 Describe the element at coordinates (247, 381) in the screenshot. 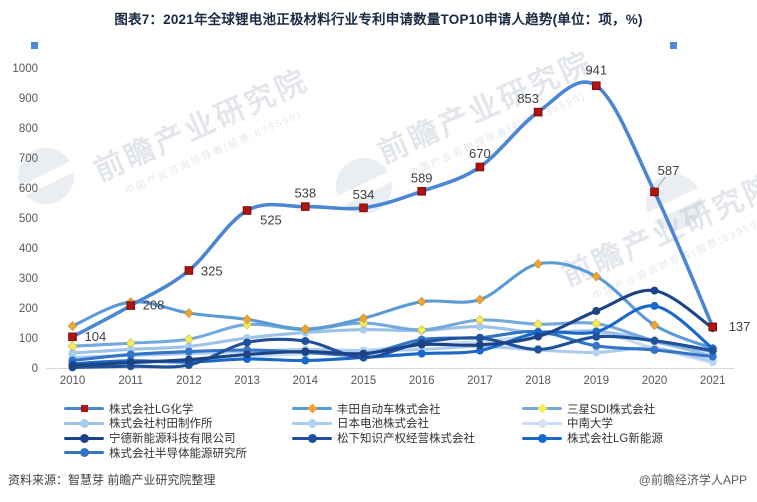

I see `x-axis-tick-label: 2013` at that location.